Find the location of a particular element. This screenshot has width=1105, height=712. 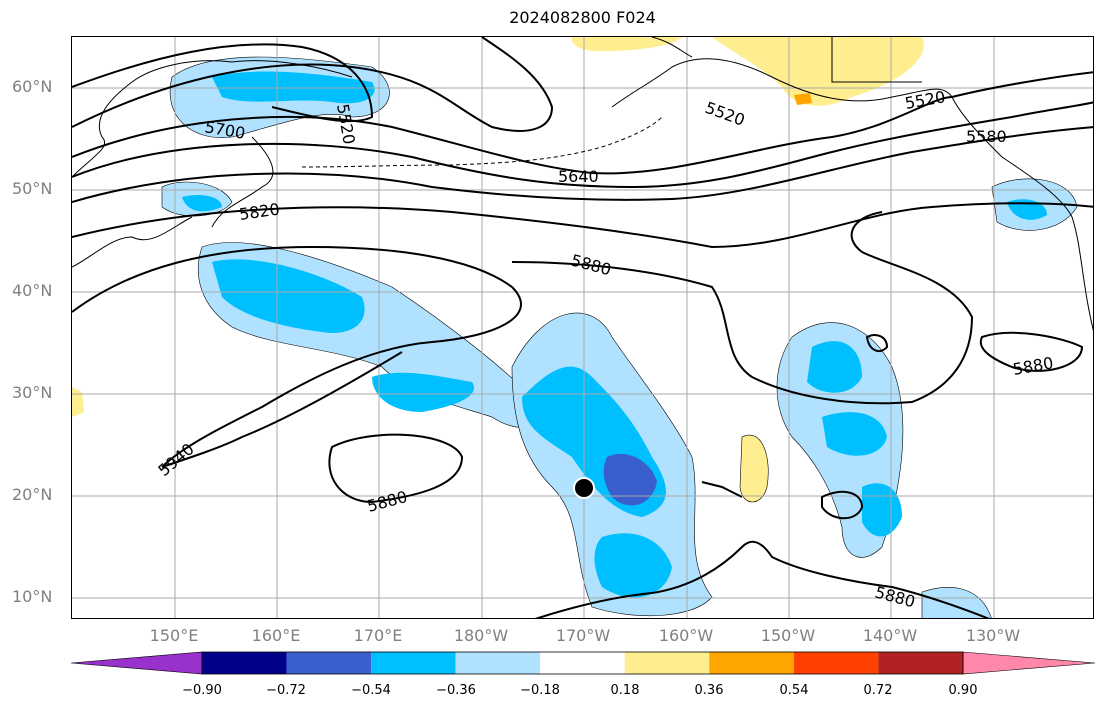

contour-5880-closed-east is located at coordinates (1031, 351).